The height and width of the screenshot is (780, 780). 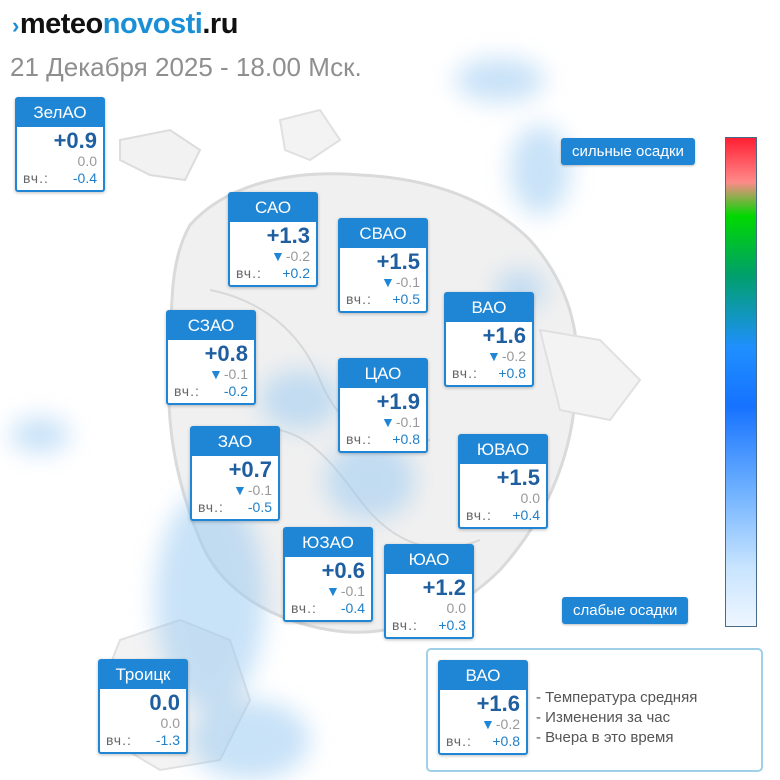 I want to click on district-card-vao: ВАО +1.6 ▼-0.2 вч.: +0.8, so click(x=489, y=339).